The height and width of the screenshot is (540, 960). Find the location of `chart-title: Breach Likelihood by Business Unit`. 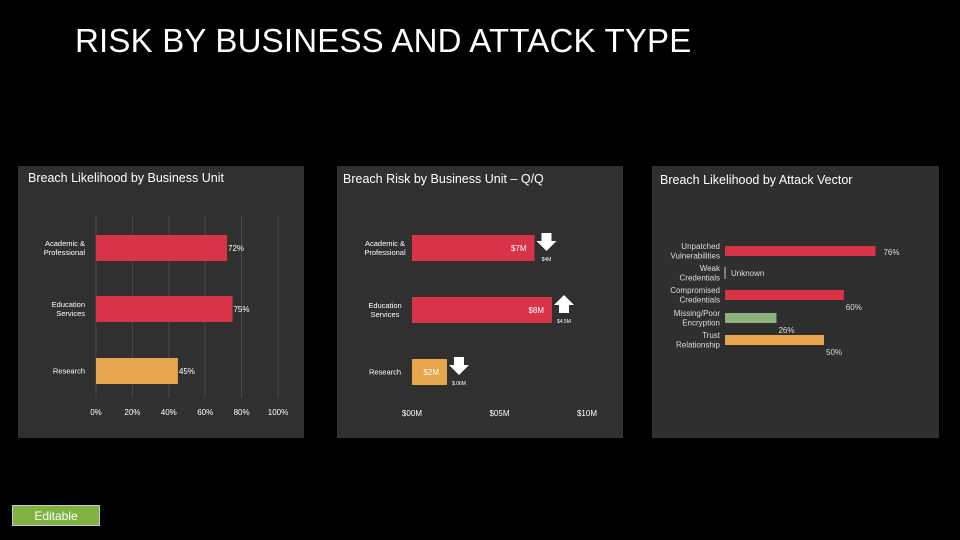

chart-title: Breach Likelihood by Business Unit is located at coordinates (126, 178).